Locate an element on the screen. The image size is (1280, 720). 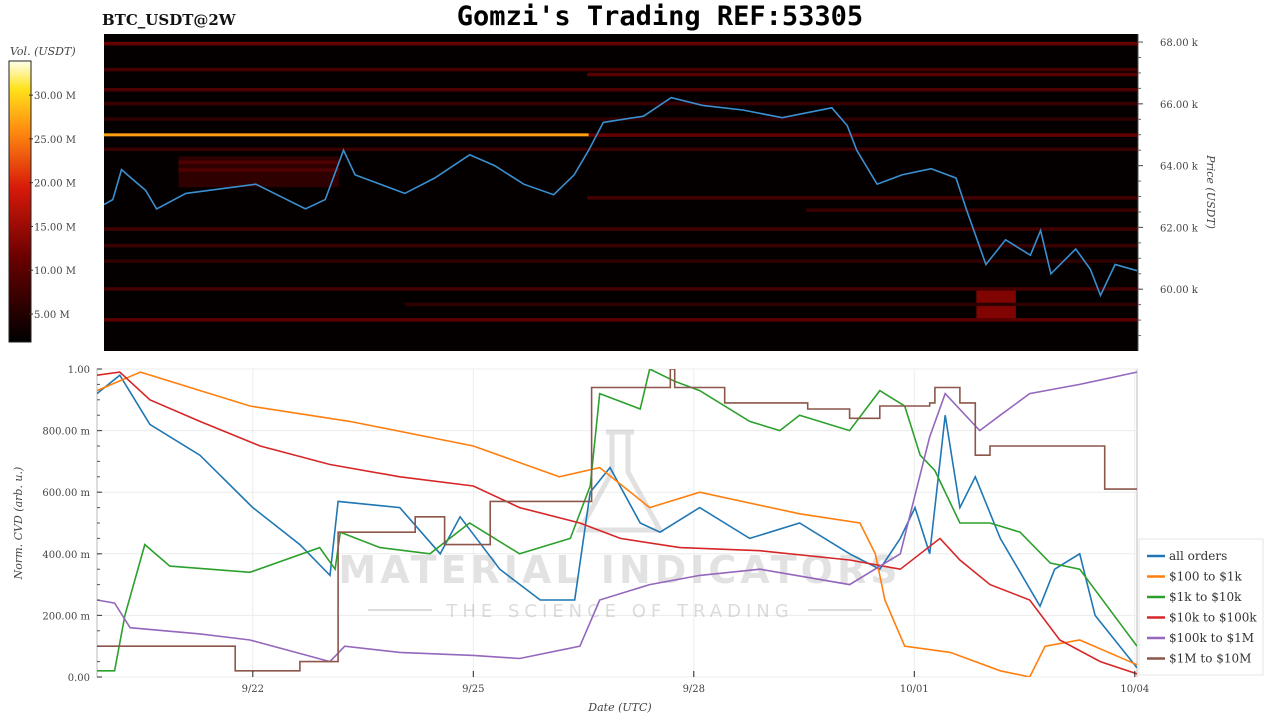
legend-label: $1k to $10k is located at coordinates (1205, 597).